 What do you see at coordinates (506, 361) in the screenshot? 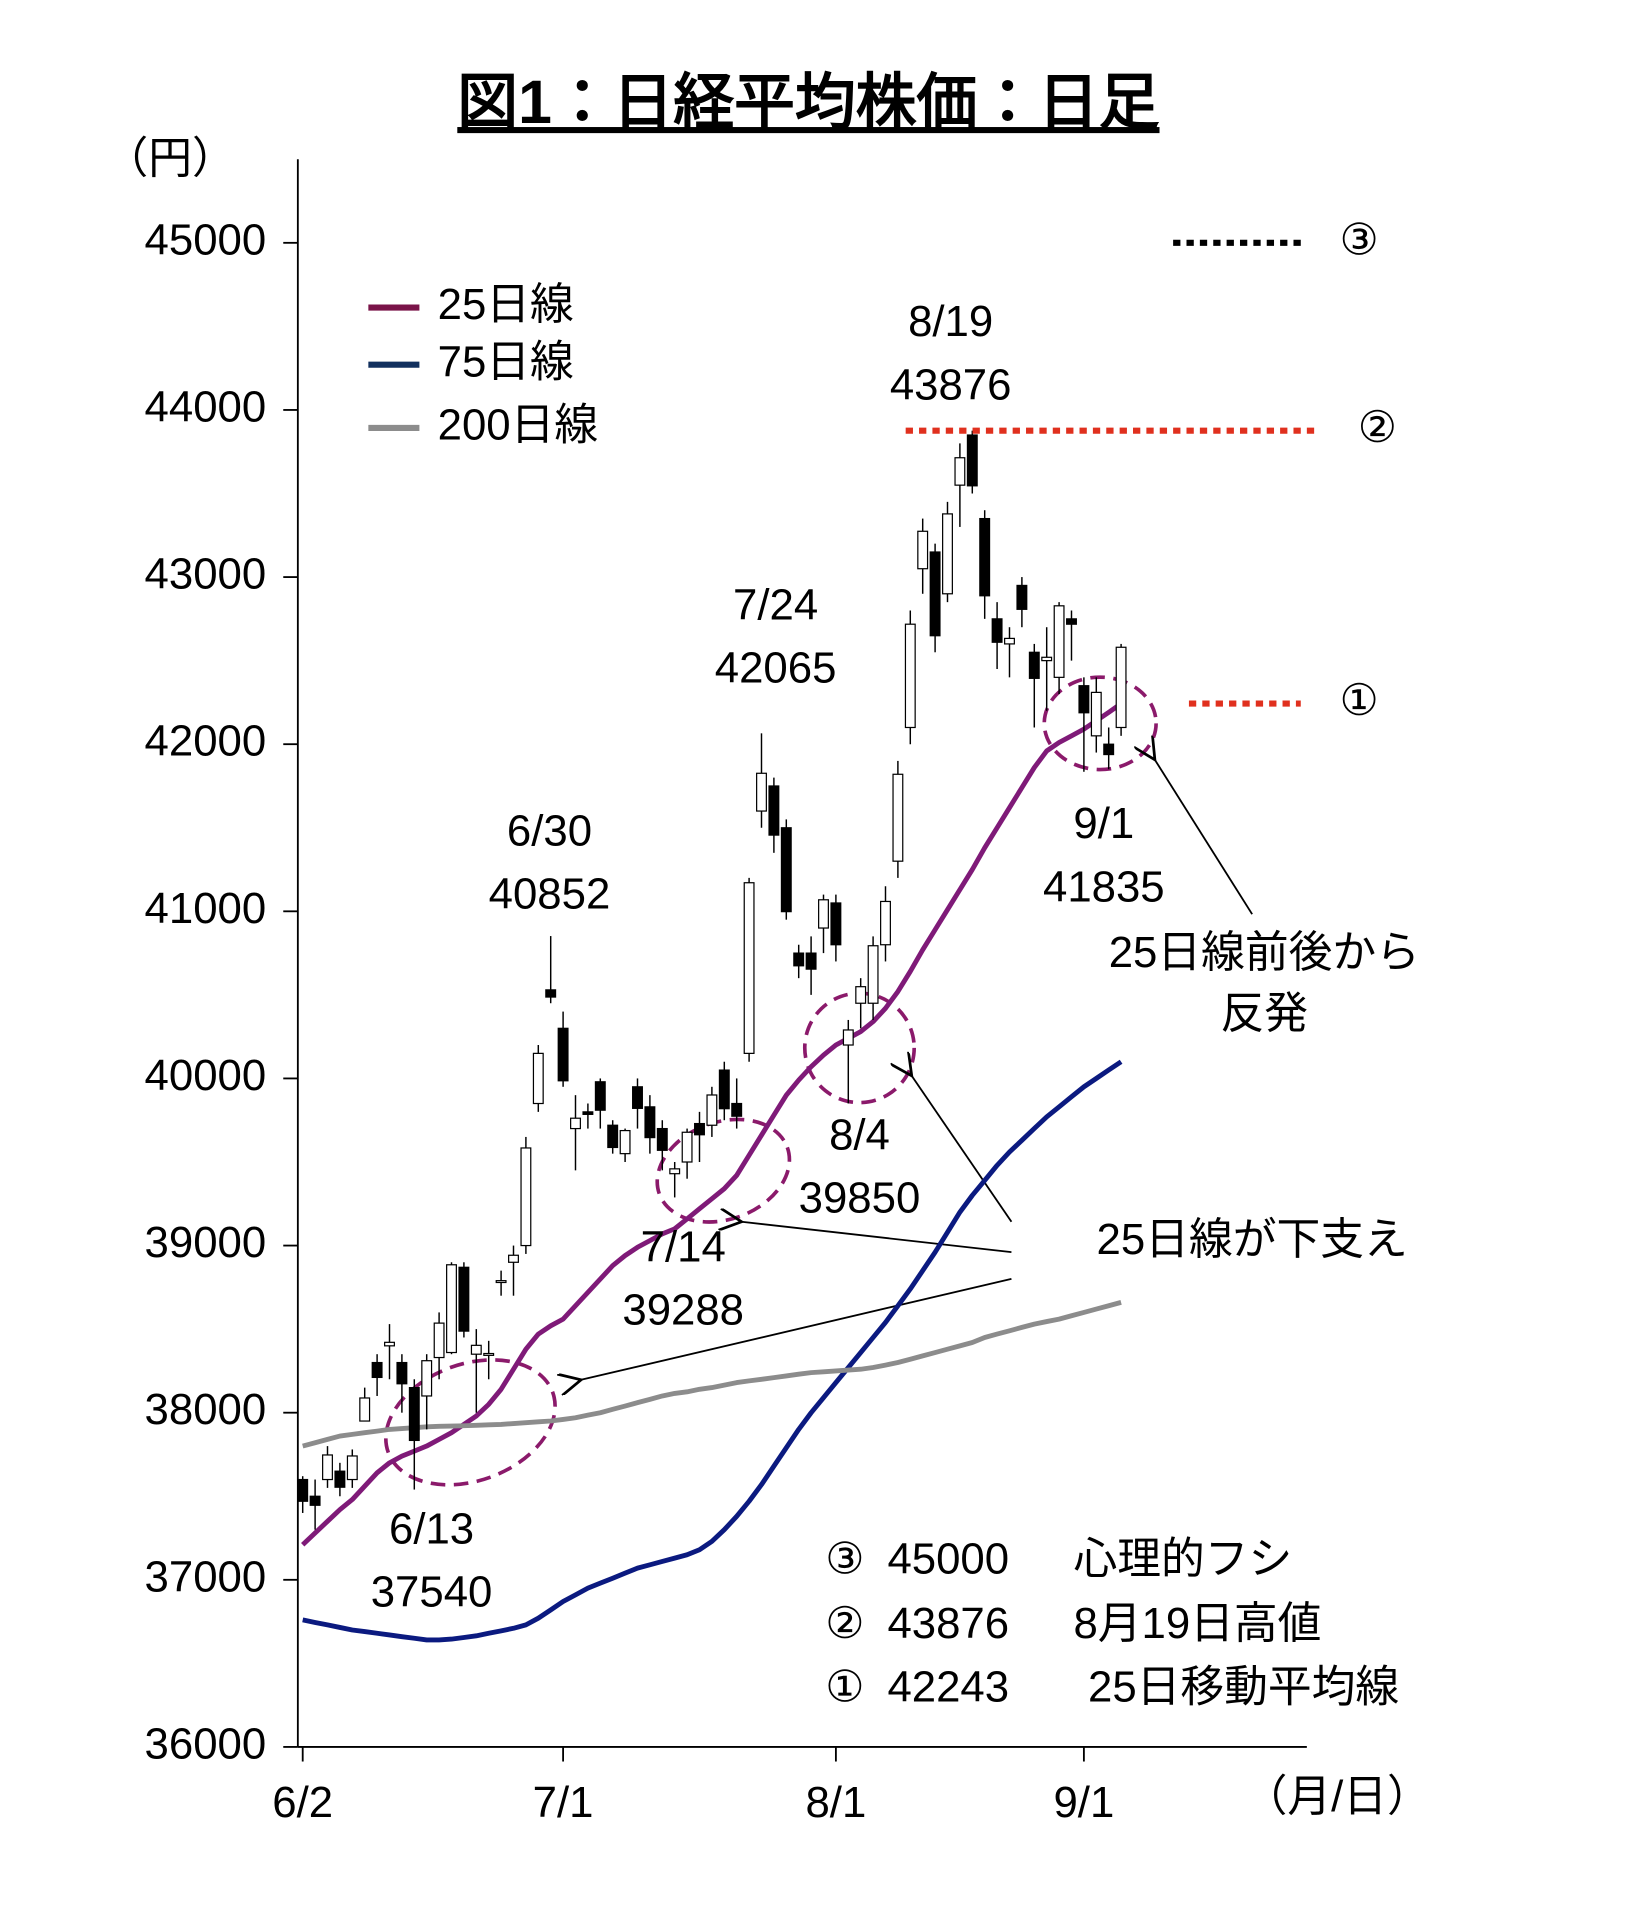
I see `legend-label: 75日線` at bounding box center [506, 361].